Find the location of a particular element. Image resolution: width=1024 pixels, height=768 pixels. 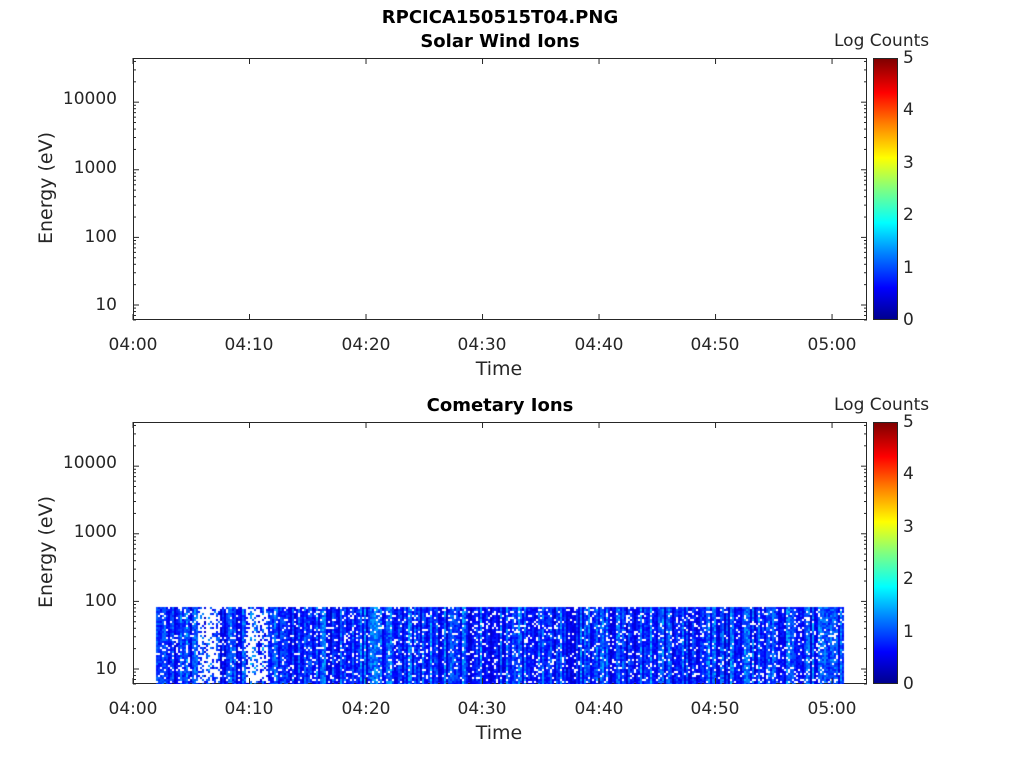

panel1-cbar-tick-5: 5 is located at coordinates (908, 58).